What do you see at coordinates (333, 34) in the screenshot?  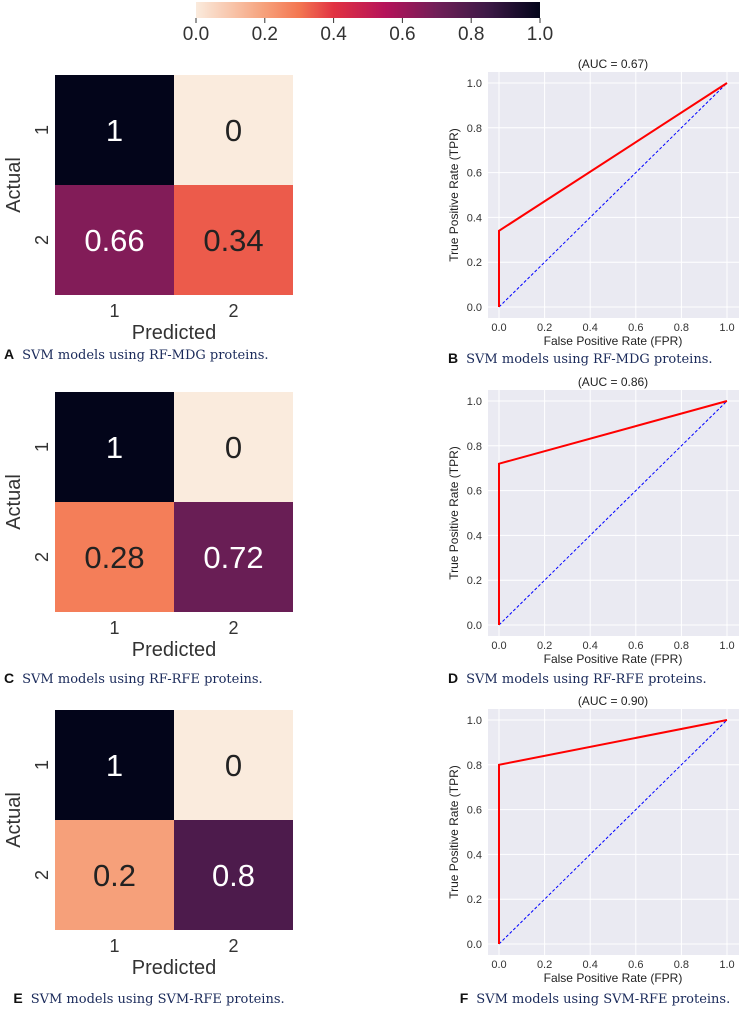 I see `colorbar-tick-label: 0.4` at bounding box center [333, 34].